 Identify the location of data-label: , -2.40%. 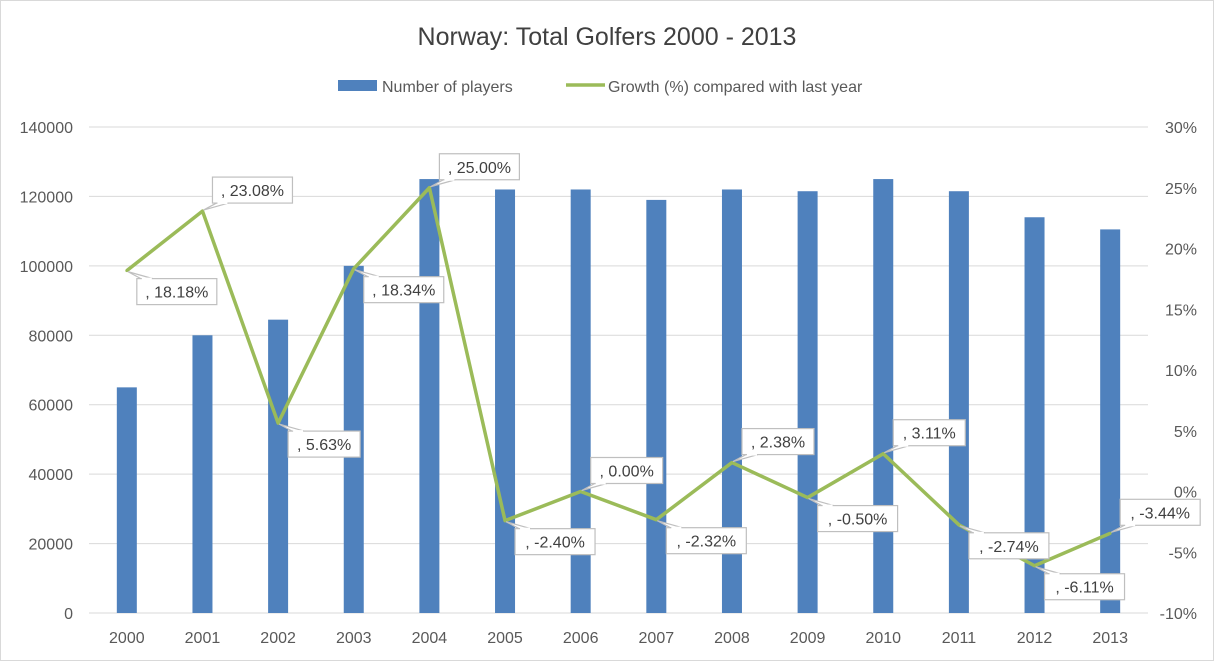
(555, 543).